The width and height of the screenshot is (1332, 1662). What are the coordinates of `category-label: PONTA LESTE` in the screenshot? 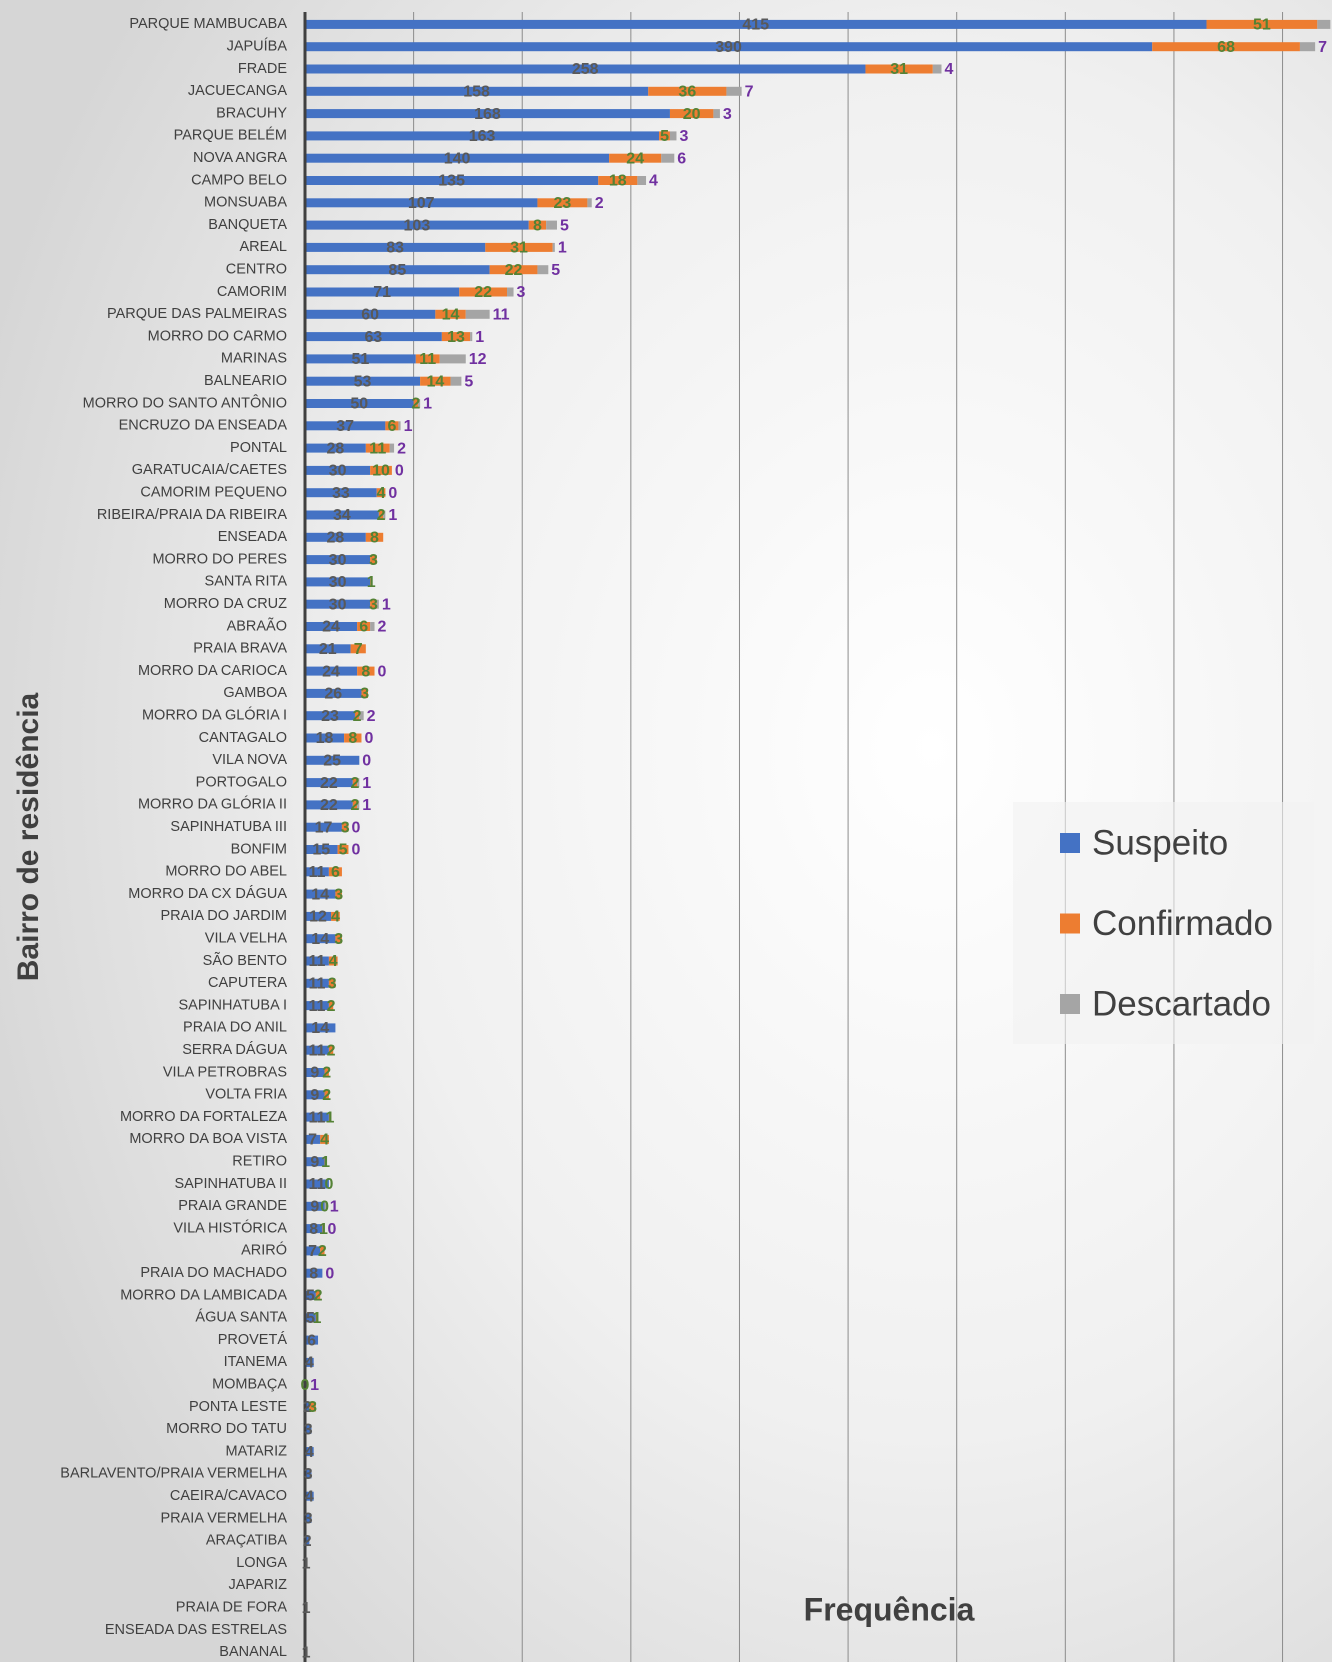 It's located at (238, 1407).